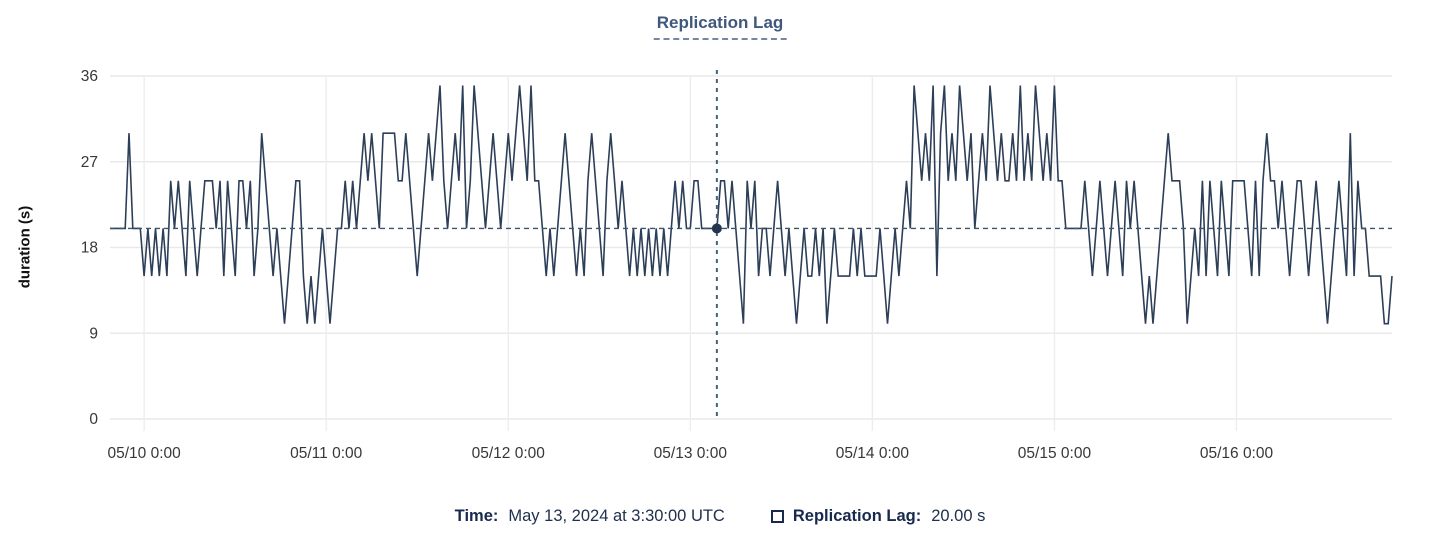 The height and width of the screenshot is (556, 1440). What do you see at coordinates (93, 333) in the screenshot?
I see `y-tick-label: 9` at bounding box center [93, 333].